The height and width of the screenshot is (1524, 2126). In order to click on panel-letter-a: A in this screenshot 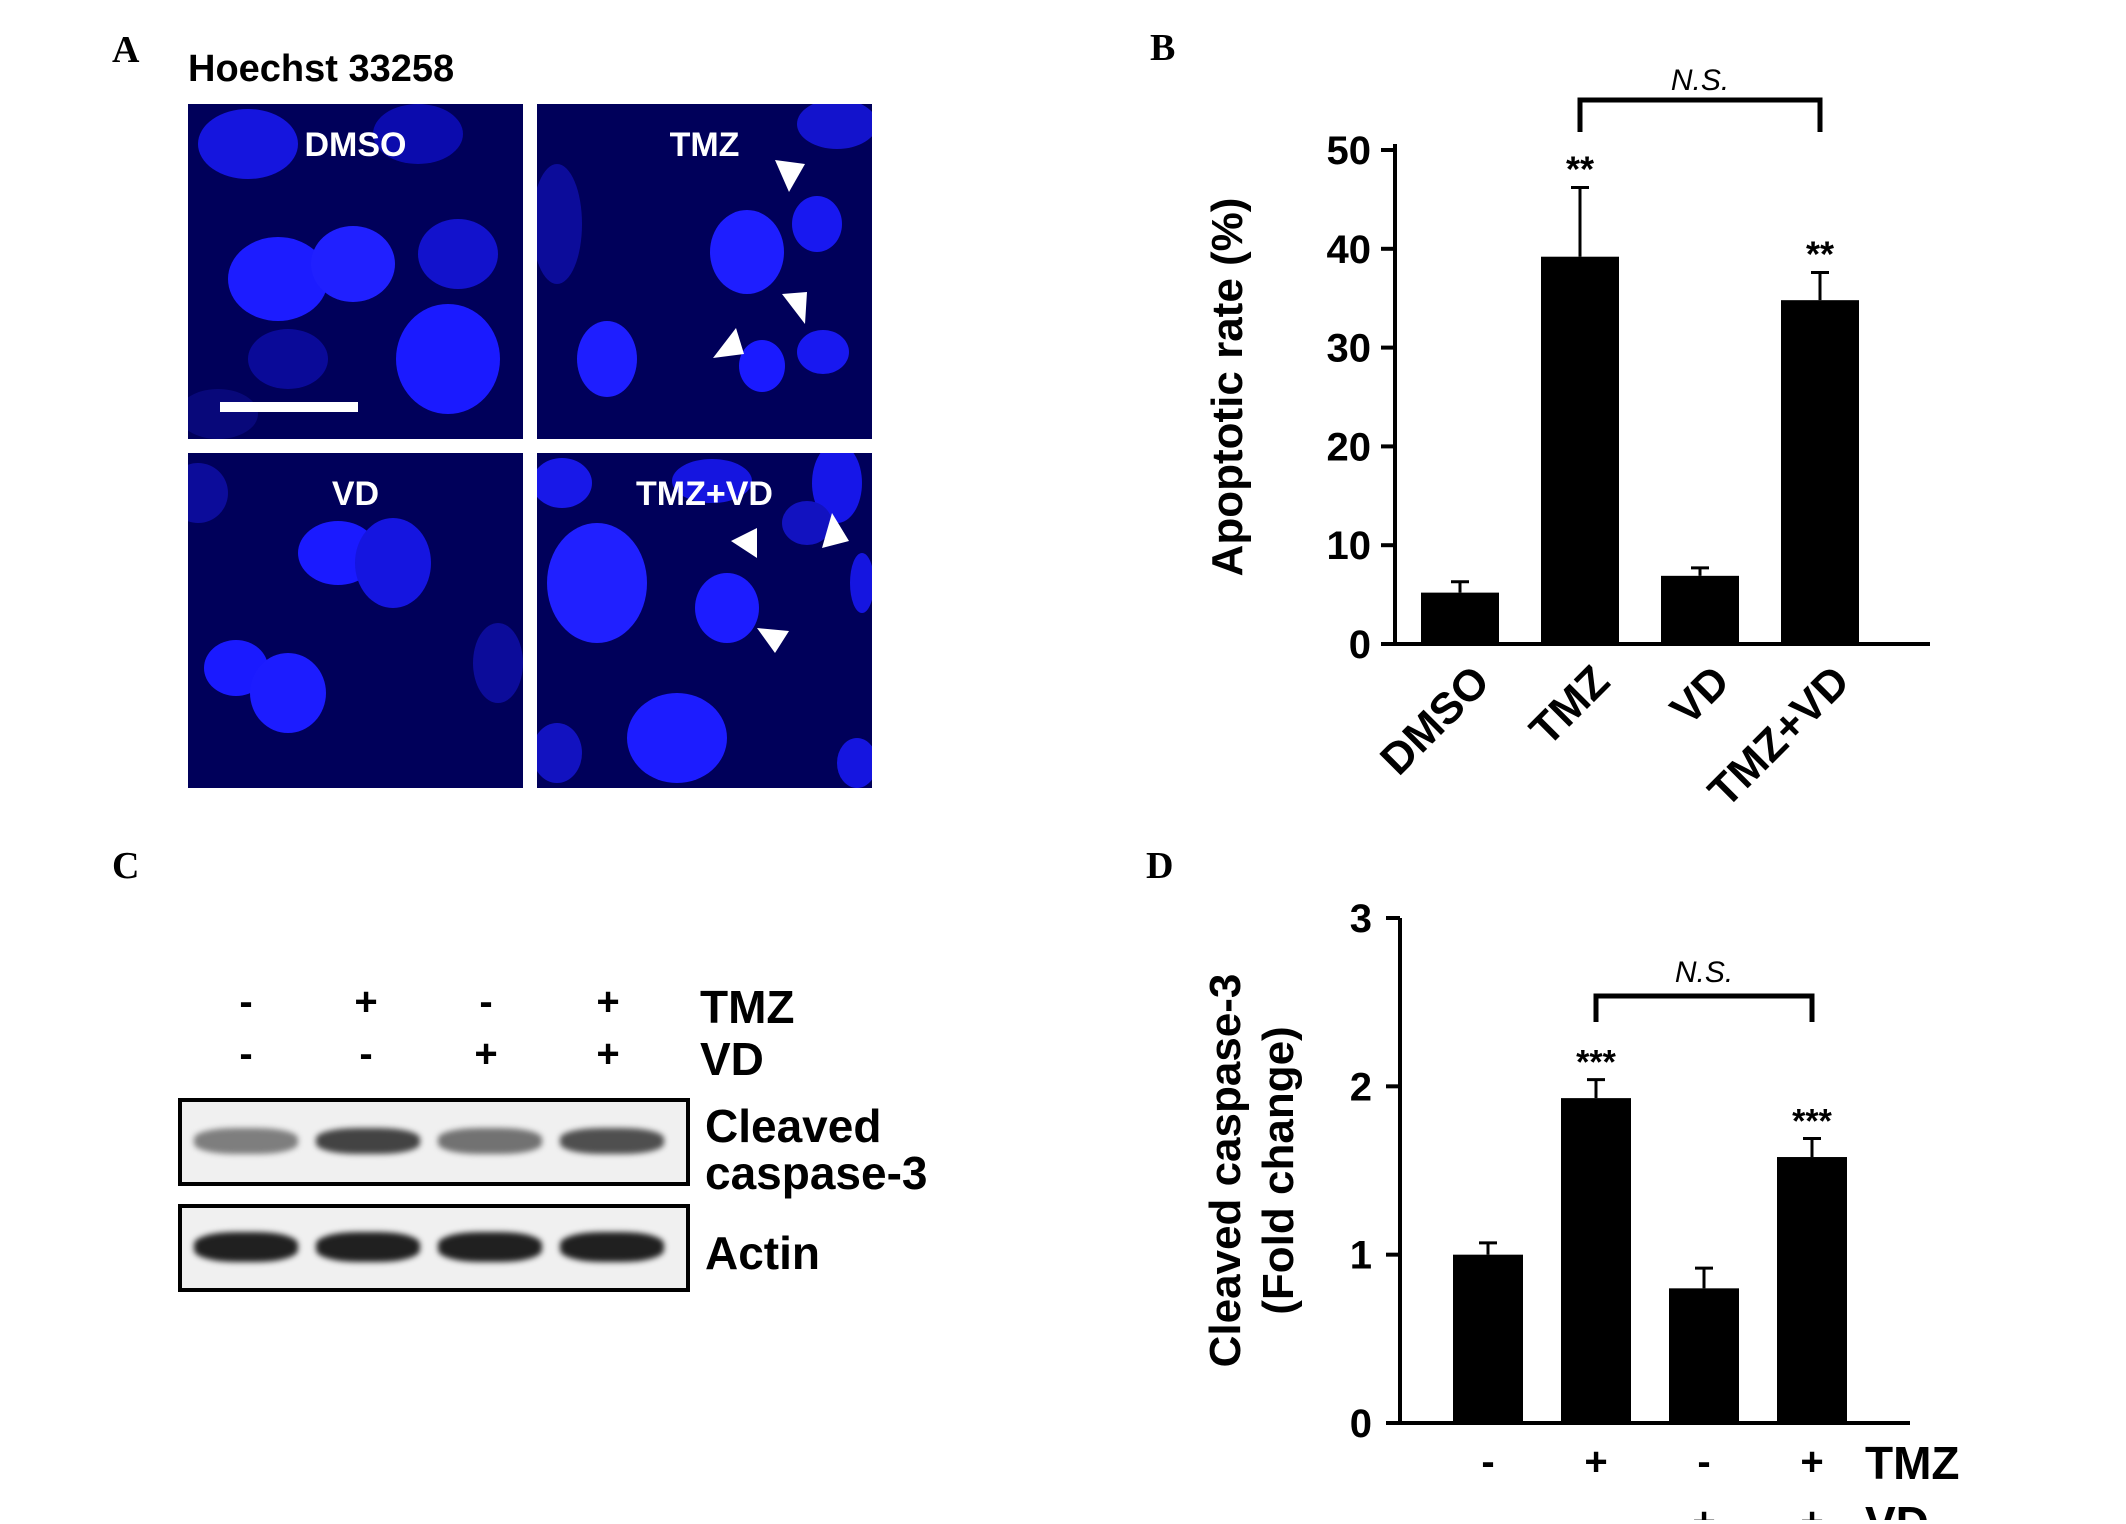, I will do `click(126, 50)`.